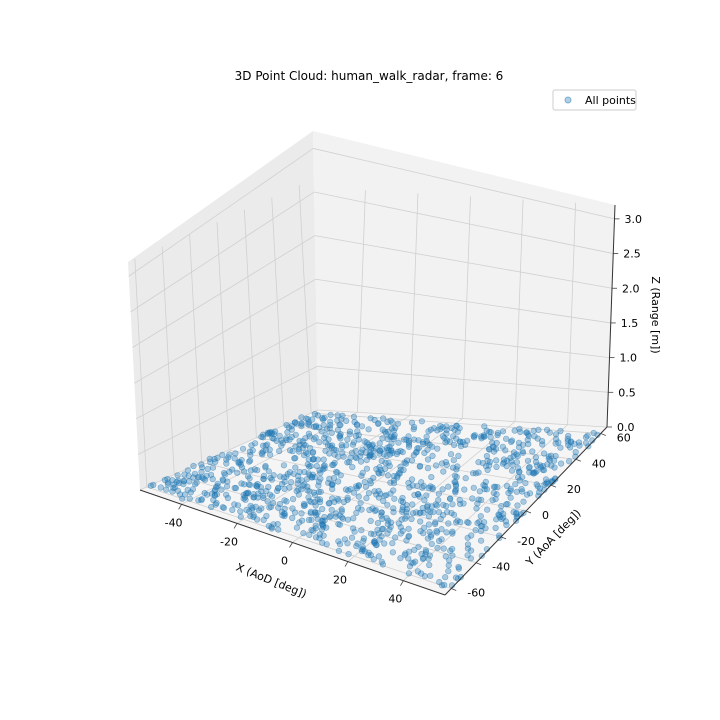 This screenshot has width=720, height=720. What do you see at coordinates (221, 212) in the screenshot?
I see `z-grid-left` at bounding box center [221, 212].